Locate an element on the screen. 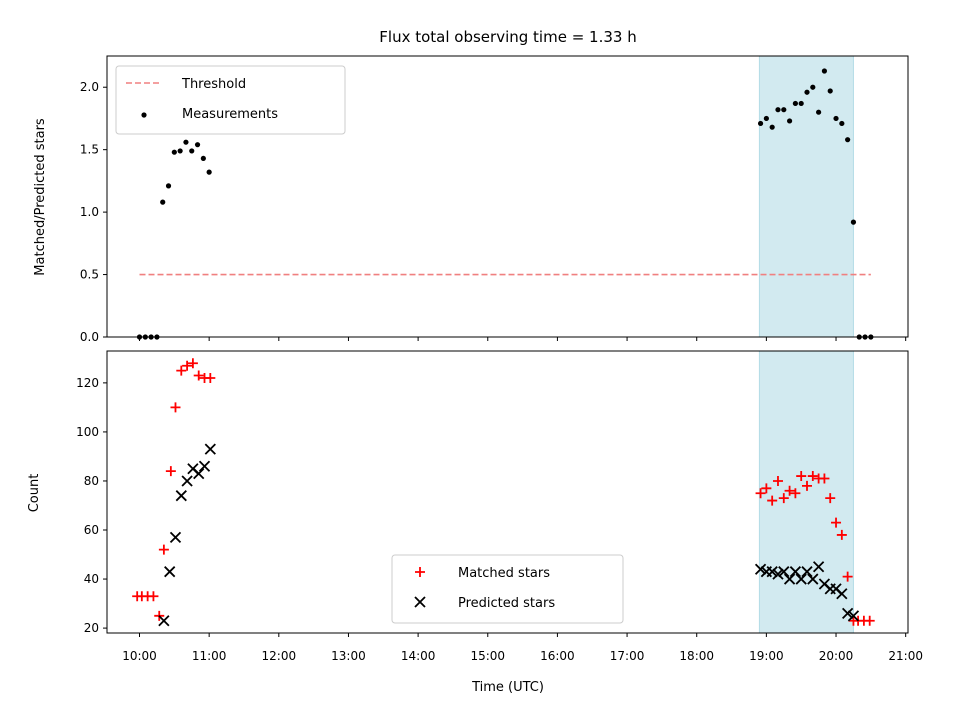  bottom-y-tick-label: 20 is located at coordinates (91, 628).